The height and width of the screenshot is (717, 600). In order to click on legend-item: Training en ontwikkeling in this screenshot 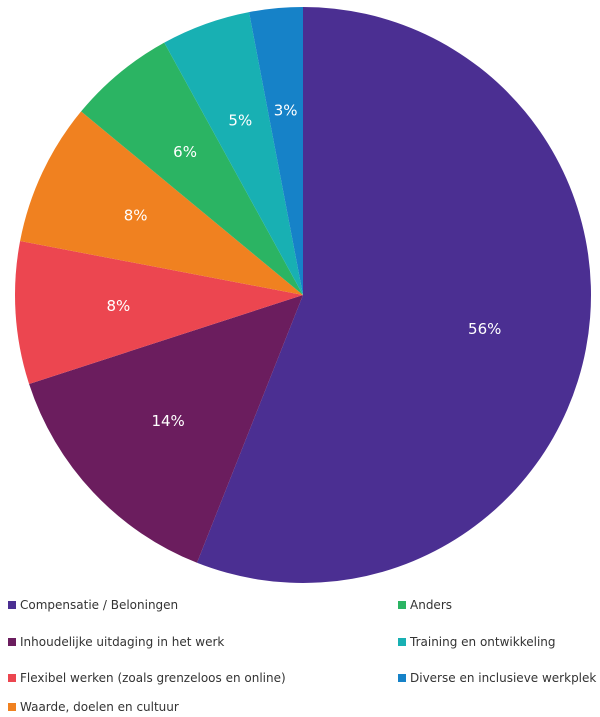, I will do `click(477, 642)`.